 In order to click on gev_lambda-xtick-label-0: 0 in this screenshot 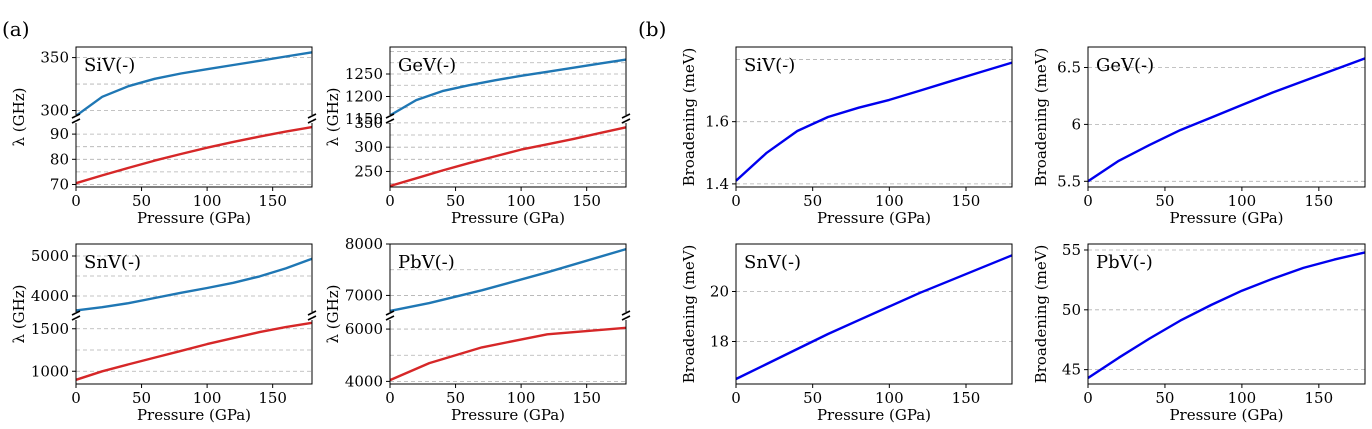, I will do `click(390, 201)`.